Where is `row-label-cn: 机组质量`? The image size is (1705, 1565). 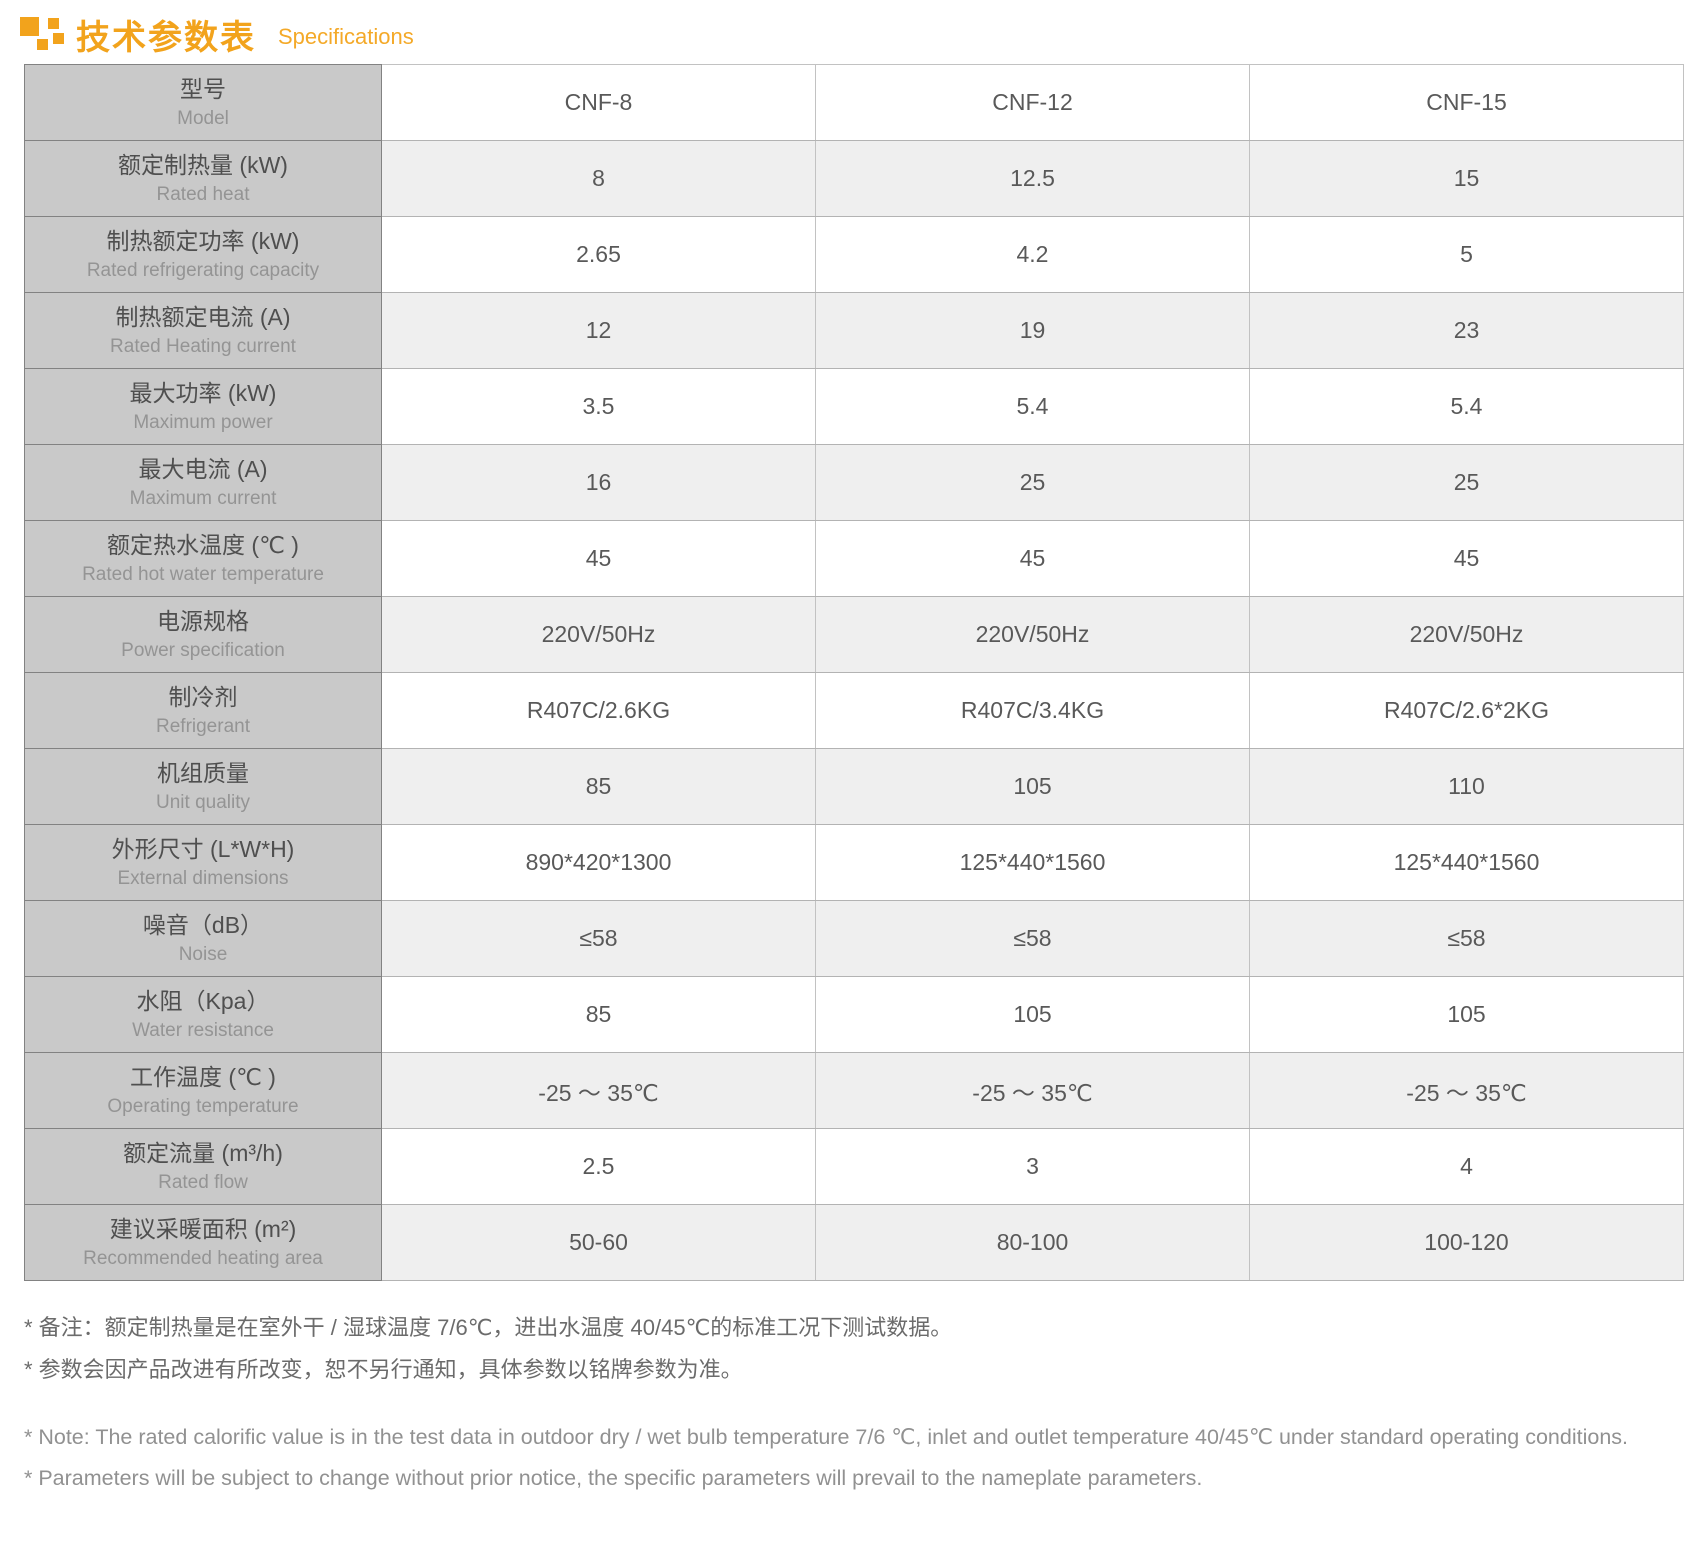 row-label-cn: 机组质量 is located at coordinates (203, 772).